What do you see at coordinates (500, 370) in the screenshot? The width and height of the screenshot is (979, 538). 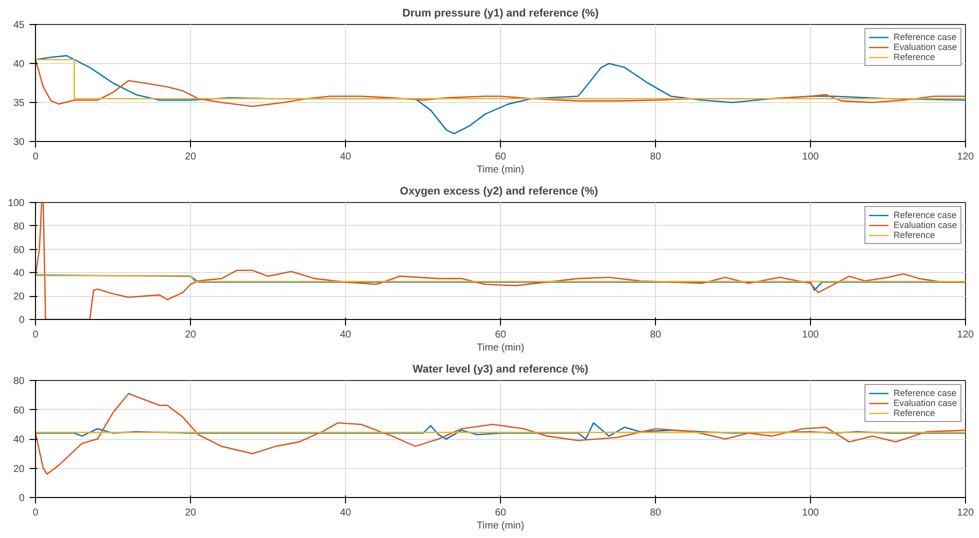 I see `chart-title: Water level (y3) and reference (%)` at bounding box center [500, 370].